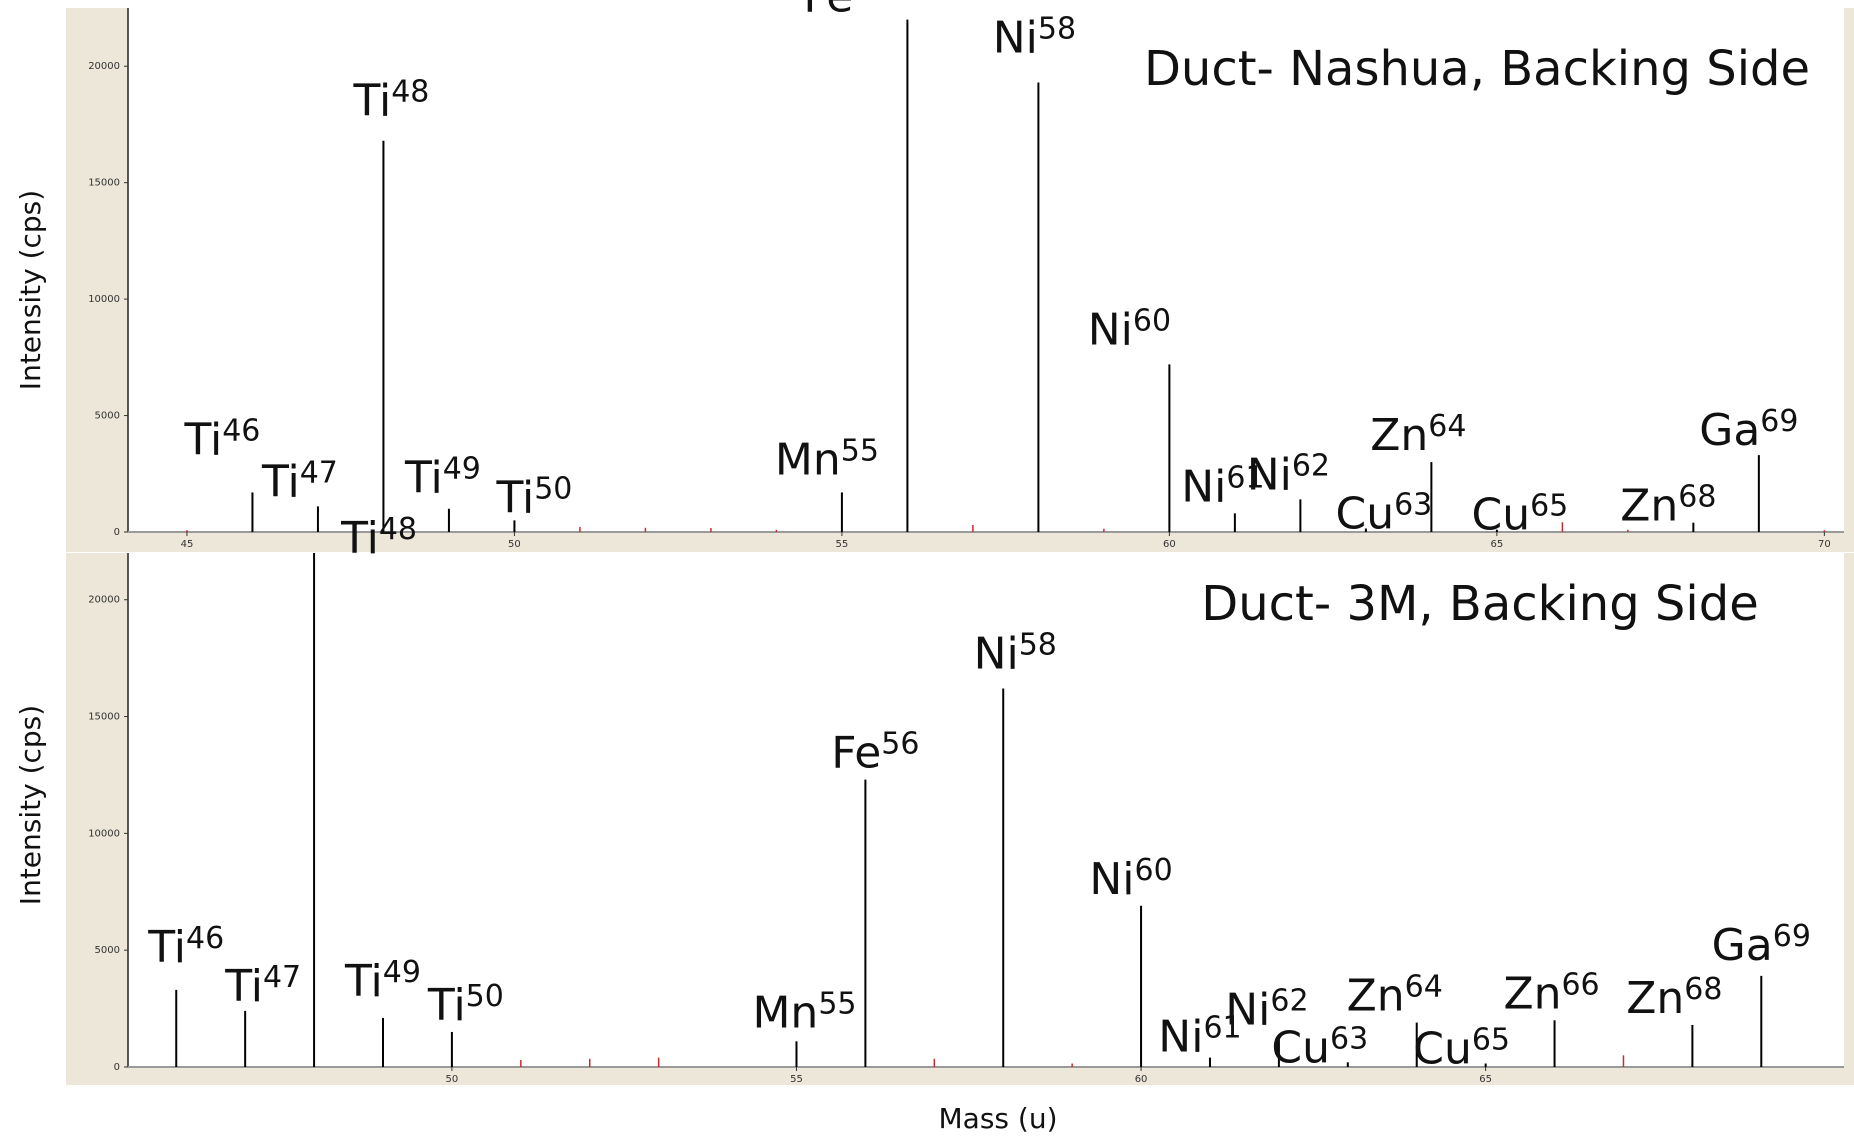 The height and width of the screenshot is (1139, 1854). What do you see at coordinates (1824, 544) in the screenshot?
I see `x-tick-label: 70` at bounding box center [1824, 544].